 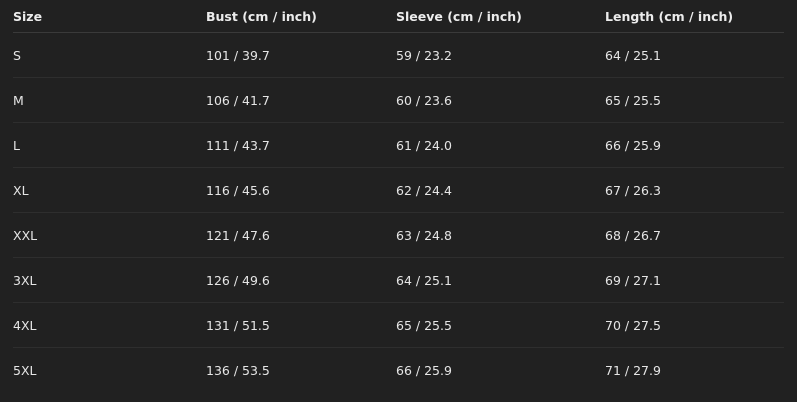 What do you see at coordinates (500, 16) in the screenshot?
I see `header-sleeve: Sleeve (cm / inch)` at bounding box center [500, 16].